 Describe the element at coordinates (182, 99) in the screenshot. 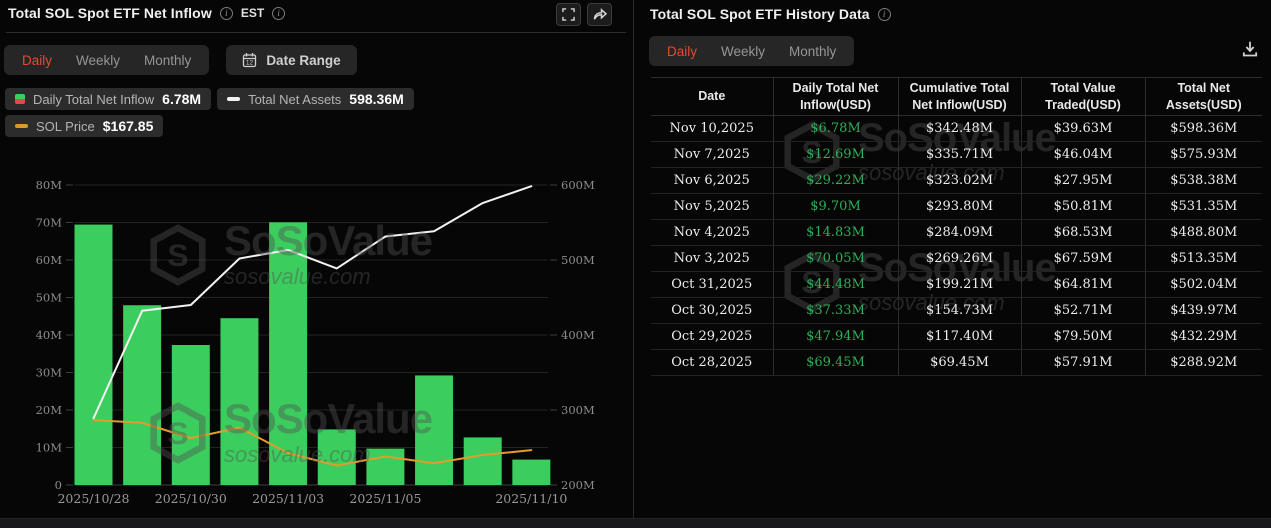

I see `legend-value: 6.78M` at that location.